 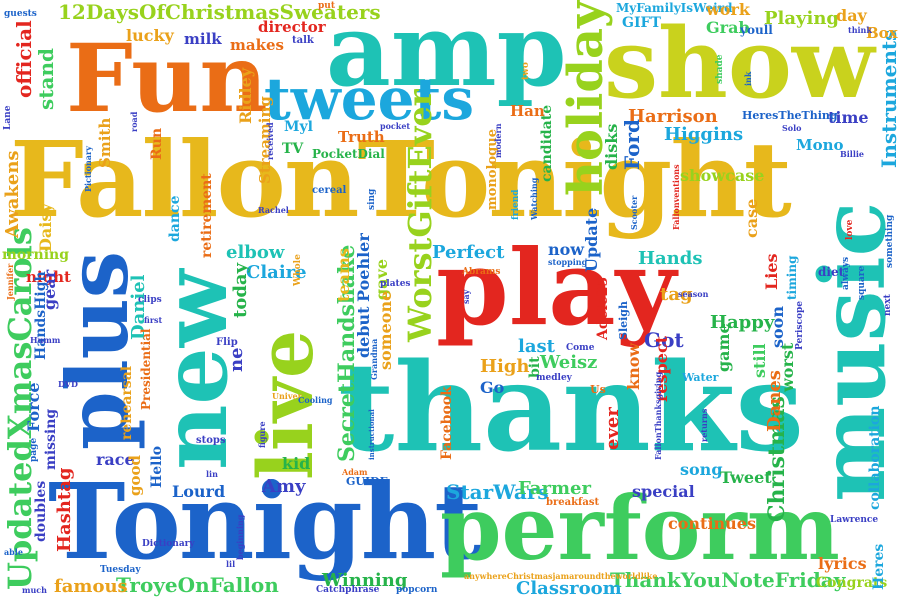 I want to click on word-hands: Hands, so click(x=670, y=258).